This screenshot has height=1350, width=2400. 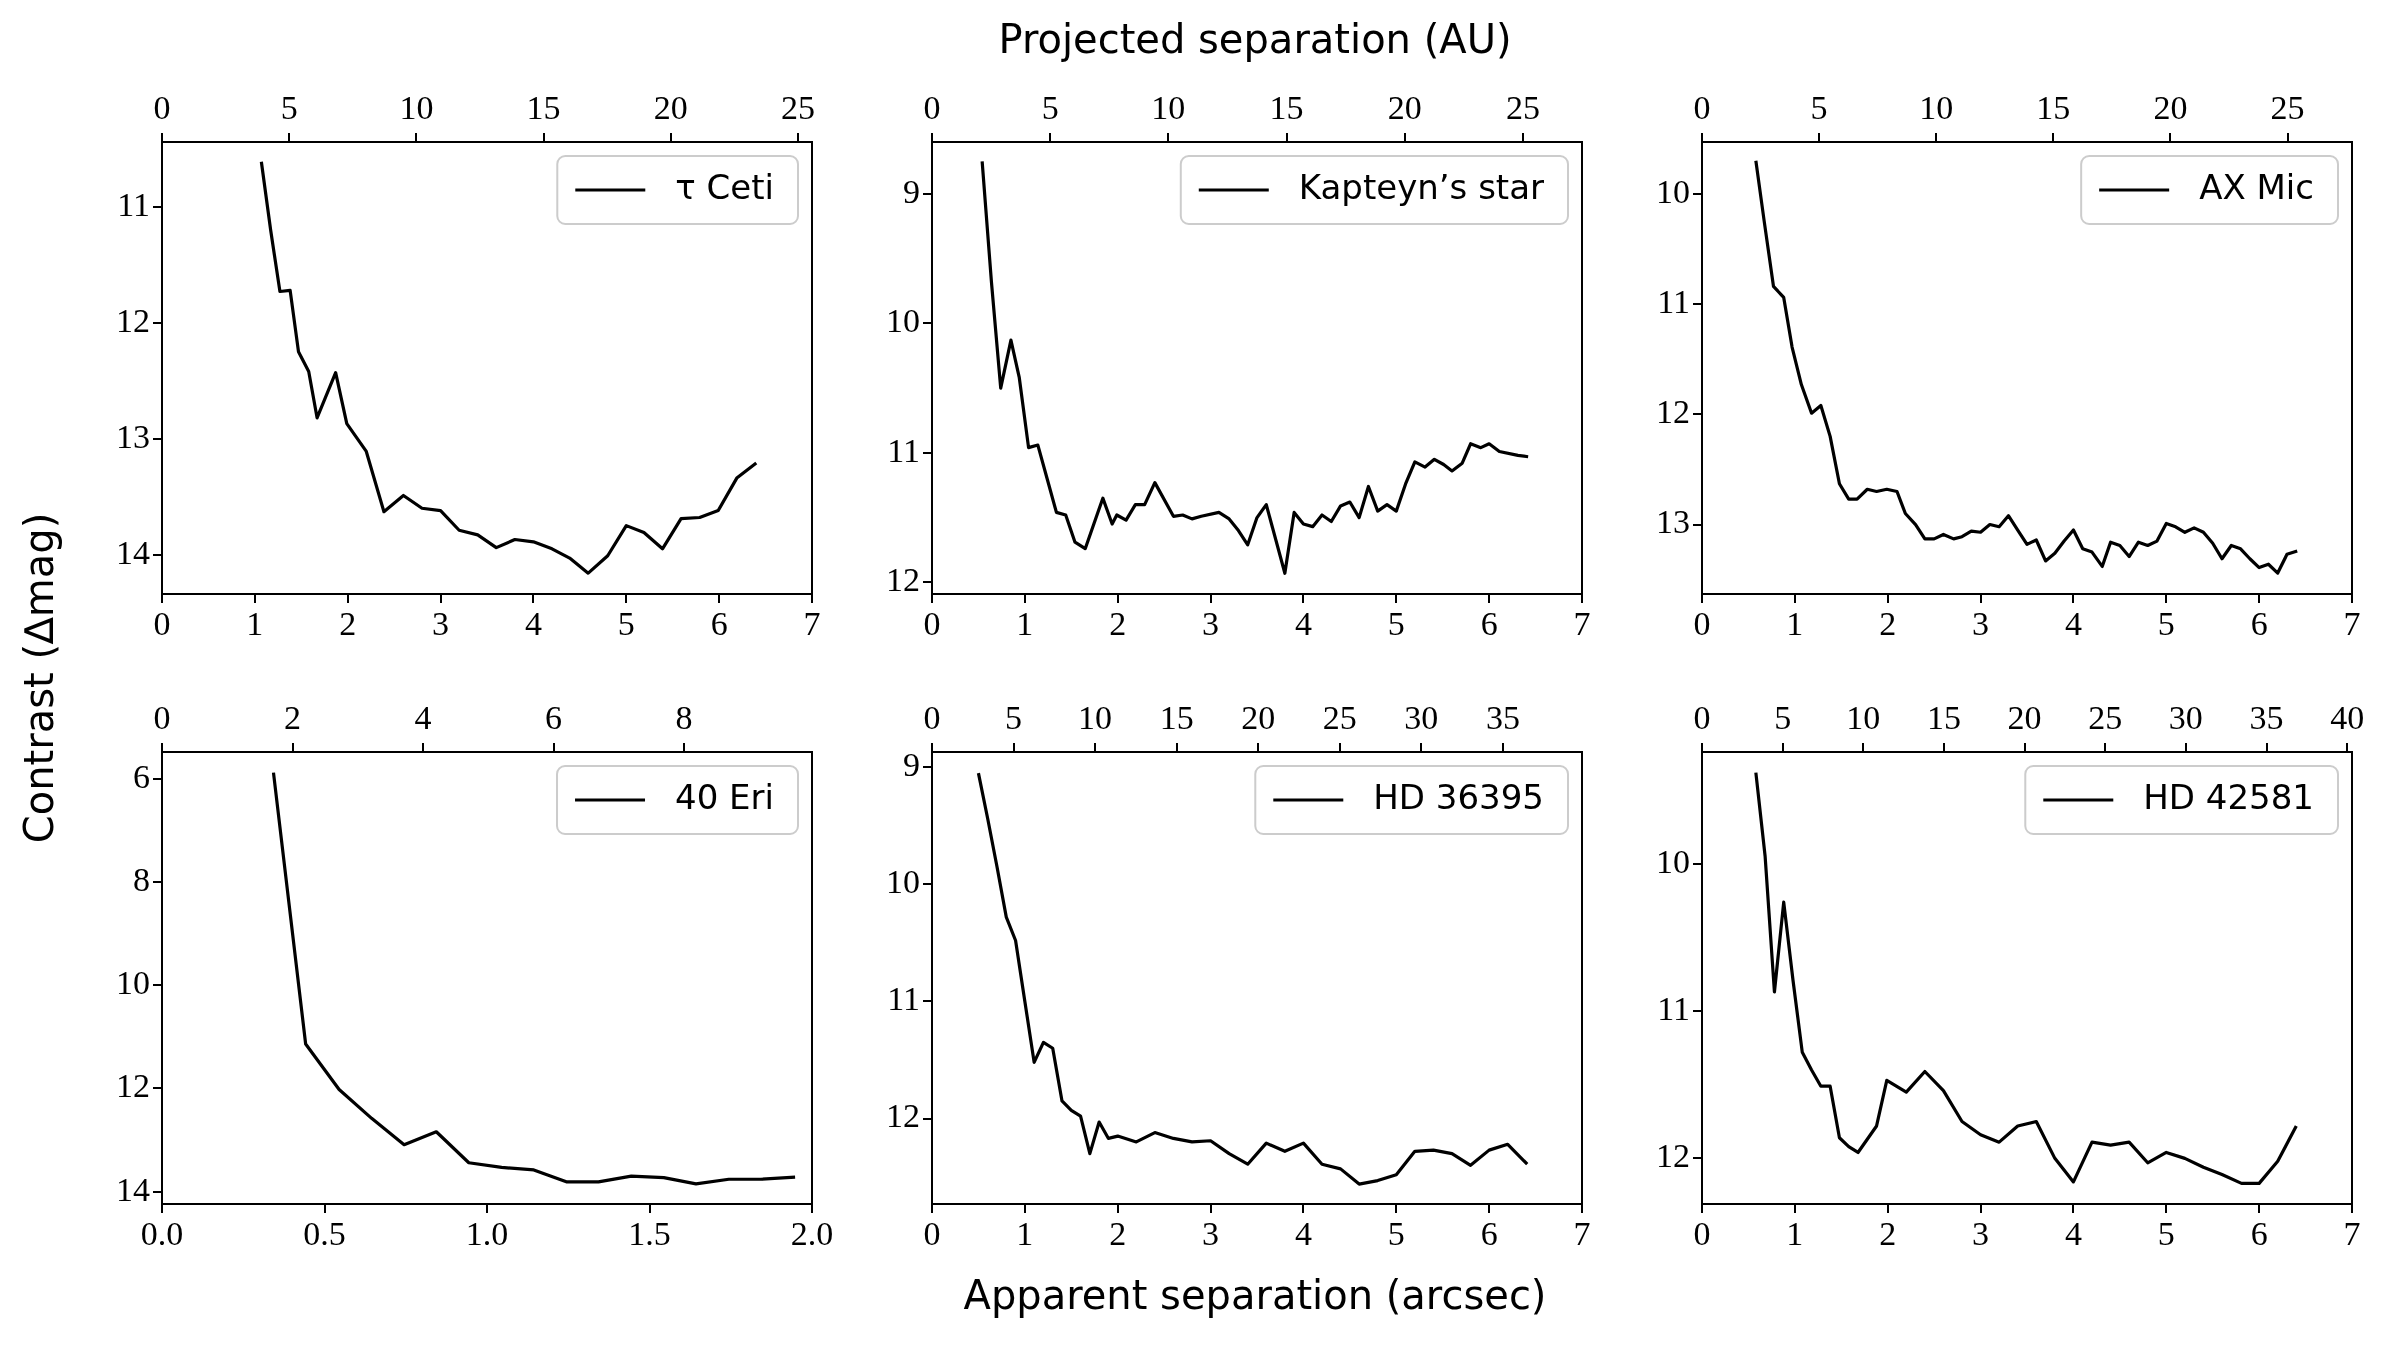 What do you see at coordinates (2347, 717) in the screenshot?
I see `x2-tick-label: 40` at bounding box center [2347, 717].